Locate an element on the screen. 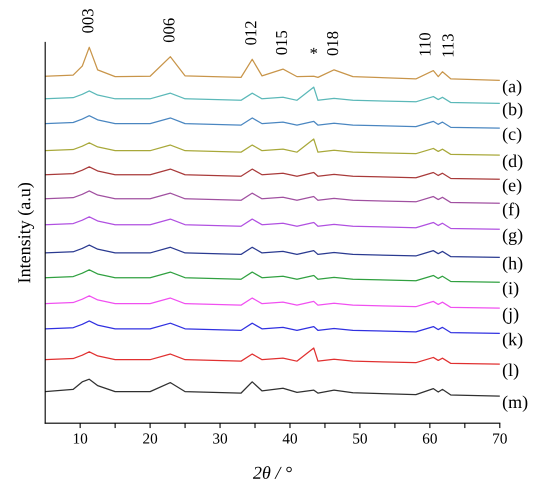  series-label: (b) is located at coordinates (512, 111).